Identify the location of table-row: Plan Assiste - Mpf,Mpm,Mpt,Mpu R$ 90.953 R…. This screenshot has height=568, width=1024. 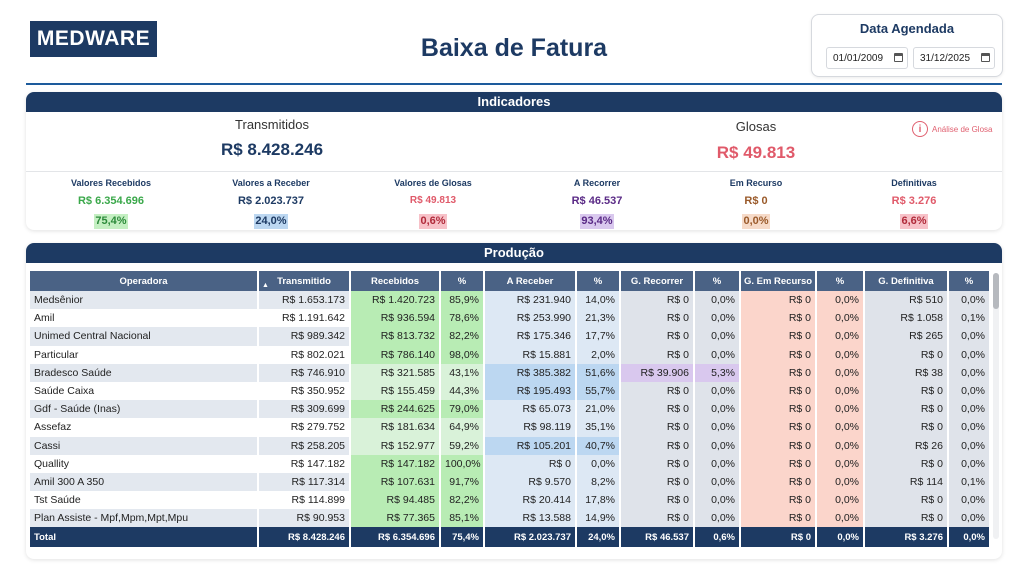
(510, 518).